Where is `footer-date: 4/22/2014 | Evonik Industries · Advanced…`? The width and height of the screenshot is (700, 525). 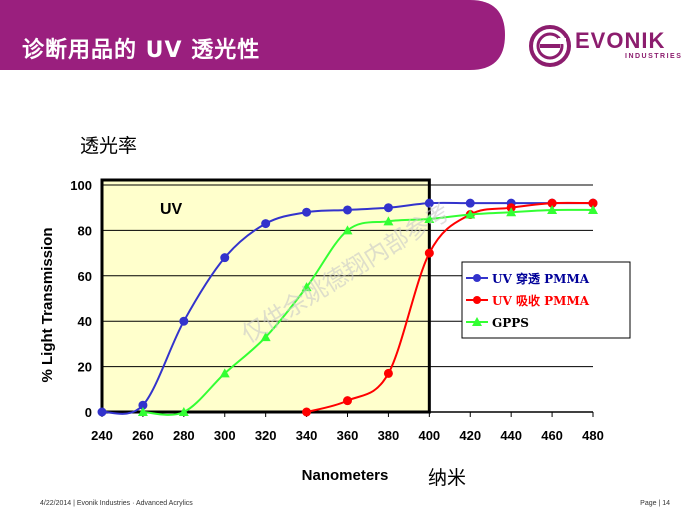 footer-date: 4/22/2014 | Evonik Industries · Advanced… is located at coordinates (116, 503).